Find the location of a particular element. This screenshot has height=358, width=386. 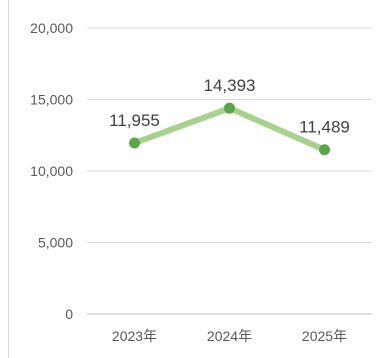

y-tick-label: 20,000 is located at coordinates (51, 28).